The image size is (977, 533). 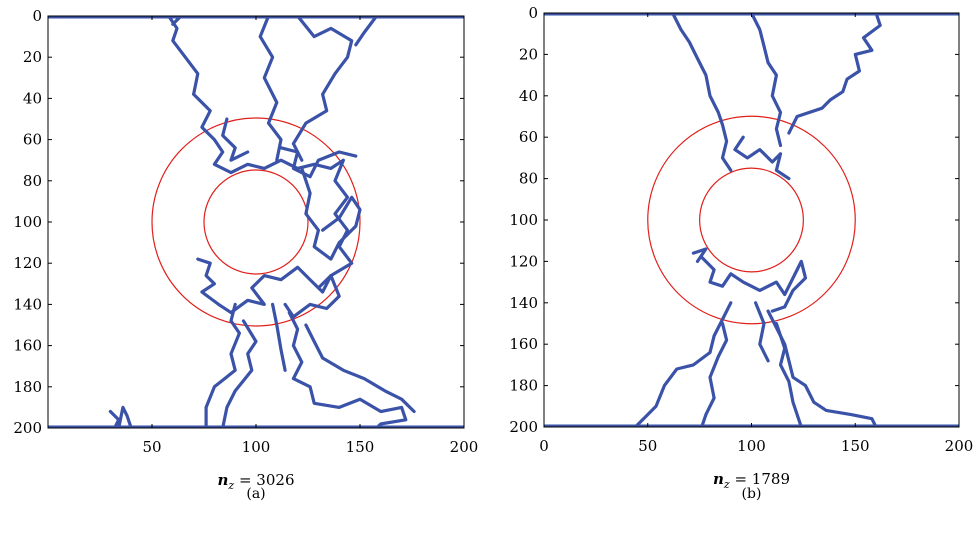 I want to click on x-axis-label: nz = 1789, so click(x=751, y=480).